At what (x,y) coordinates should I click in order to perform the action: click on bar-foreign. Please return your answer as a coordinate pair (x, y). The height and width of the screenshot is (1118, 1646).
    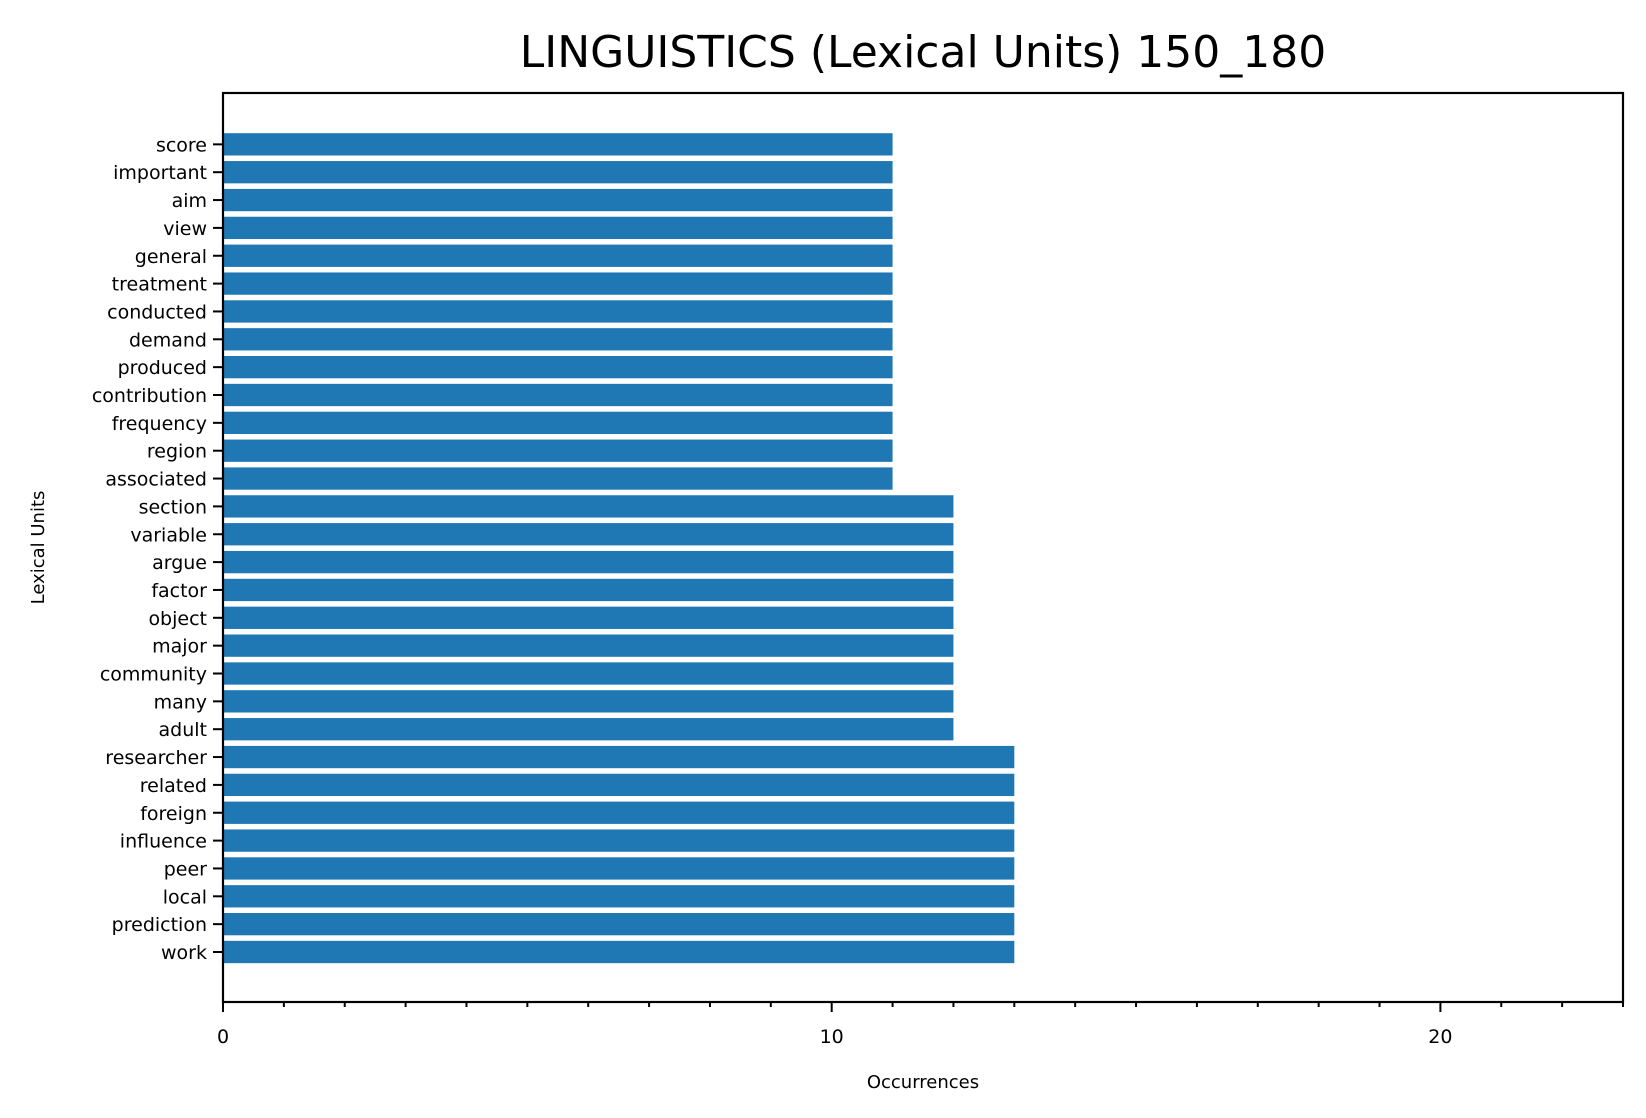
    Looking at the image, I should click on (619, 812).